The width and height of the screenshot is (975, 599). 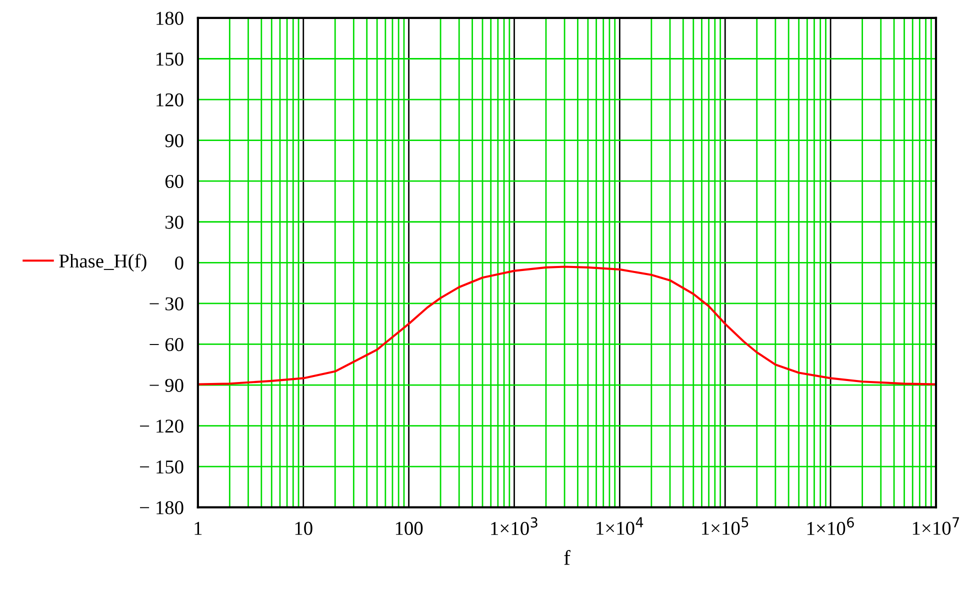 I want to click on y-tick-label: 60, so click(x=174, y=181).